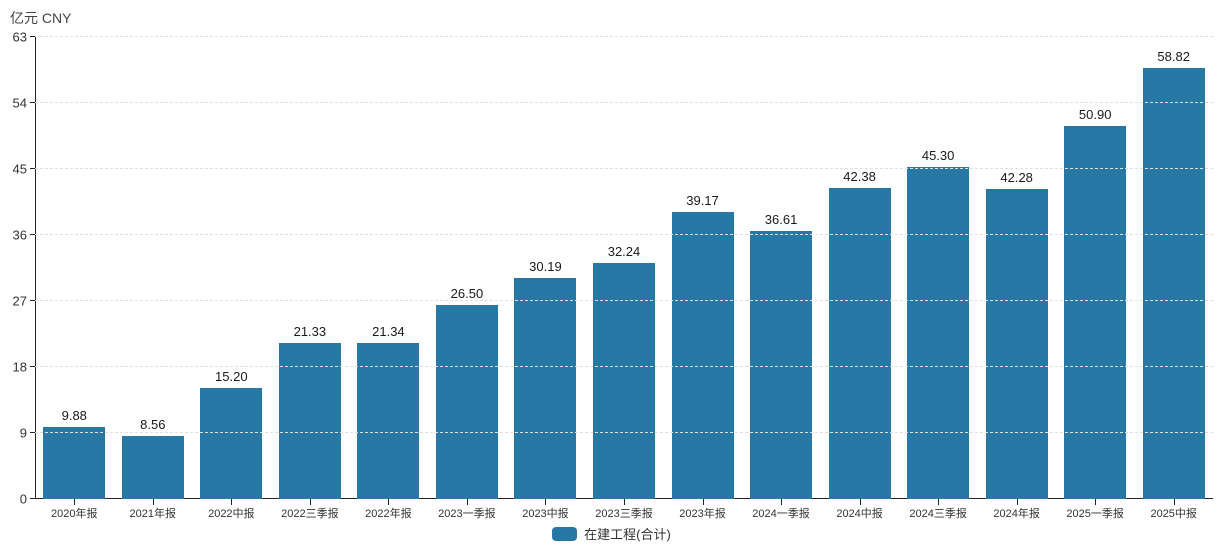  I want to click on bar-slot: 21.33, so click(310, 271).